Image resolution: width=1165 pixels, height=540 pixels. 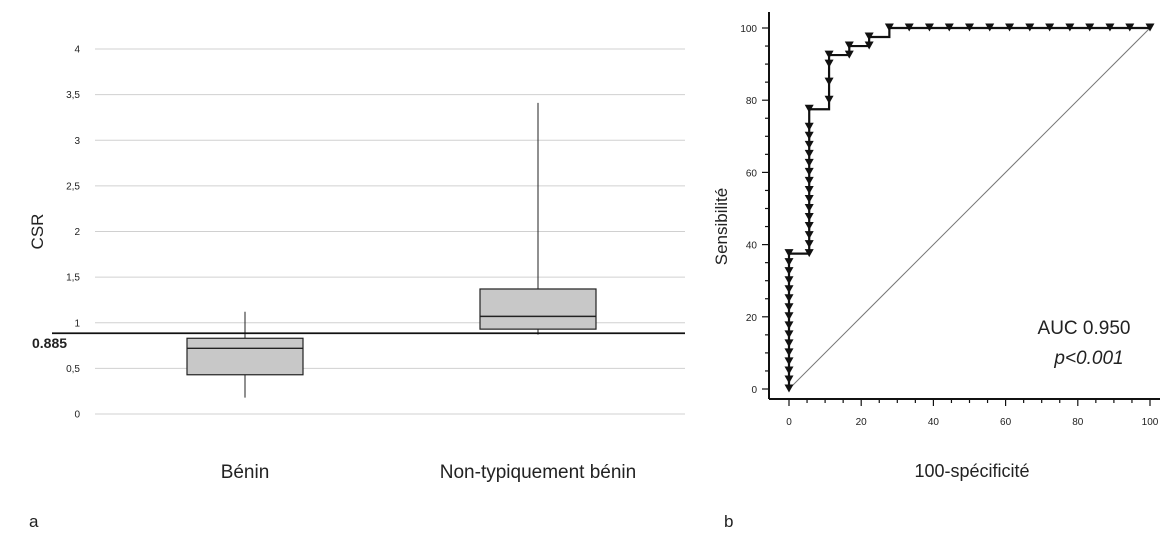 What do you see at coordinates (49, 343) in the screenshot?
I see `threshold-label: 0.885` at bounding box center [49, 343].